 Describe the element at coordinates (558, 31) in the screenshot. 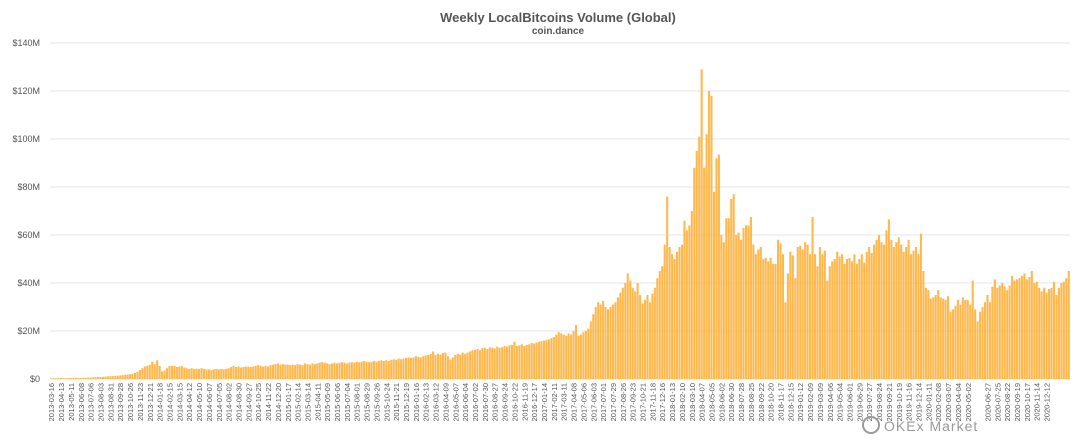

I see `chart-subtitle: coin.dance` at that location.